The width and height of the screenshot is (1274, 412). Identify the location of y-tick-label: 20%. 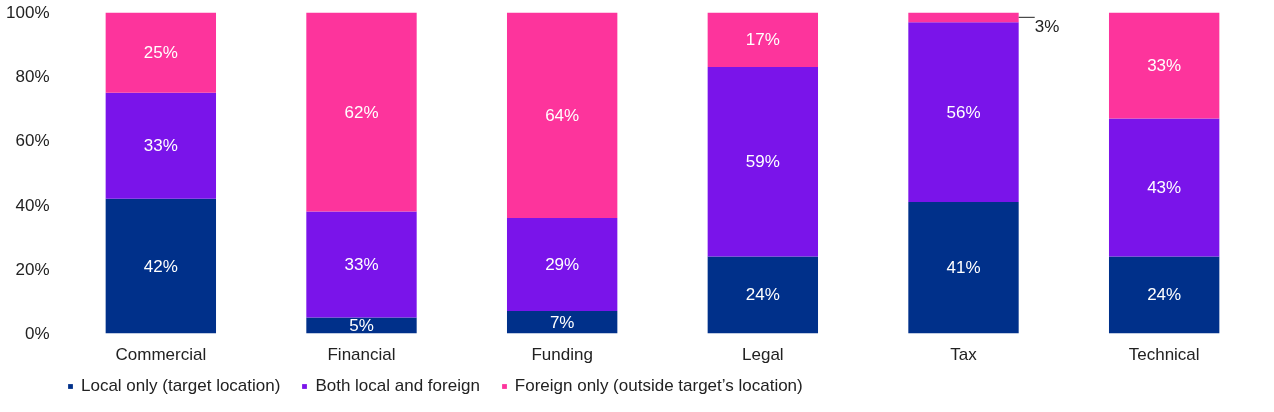
(32, 269).